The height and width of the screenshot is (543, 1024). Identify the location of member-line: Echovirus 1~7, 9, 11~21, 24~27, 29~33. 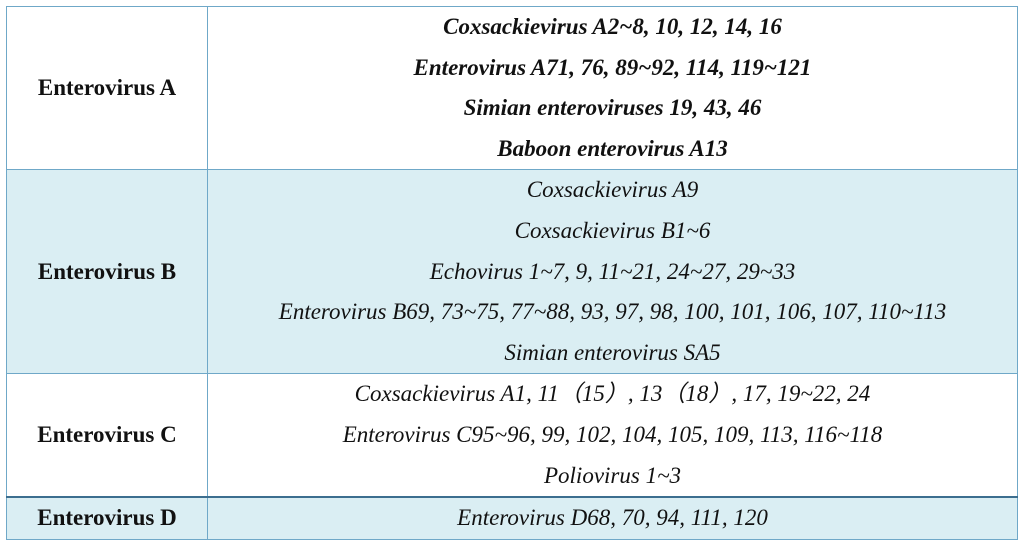
(612, 271).